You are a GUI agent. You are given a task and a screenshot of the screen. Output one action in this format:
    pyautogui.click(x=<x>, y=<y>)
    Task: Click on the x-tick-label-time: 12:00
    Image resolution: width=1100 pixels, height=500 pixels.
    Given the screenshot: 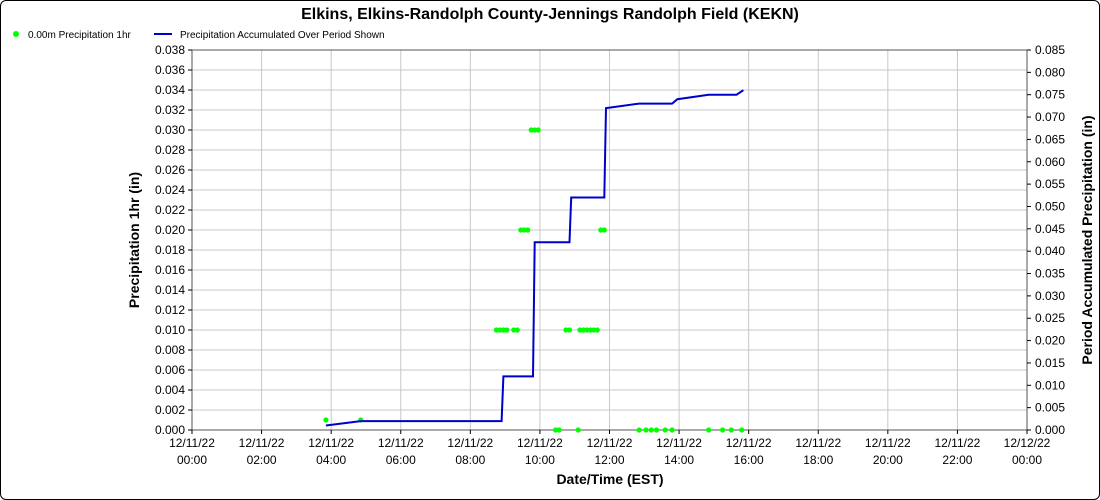 What is the action you would take?
    pyautogui.click(x=609, y=460)
    